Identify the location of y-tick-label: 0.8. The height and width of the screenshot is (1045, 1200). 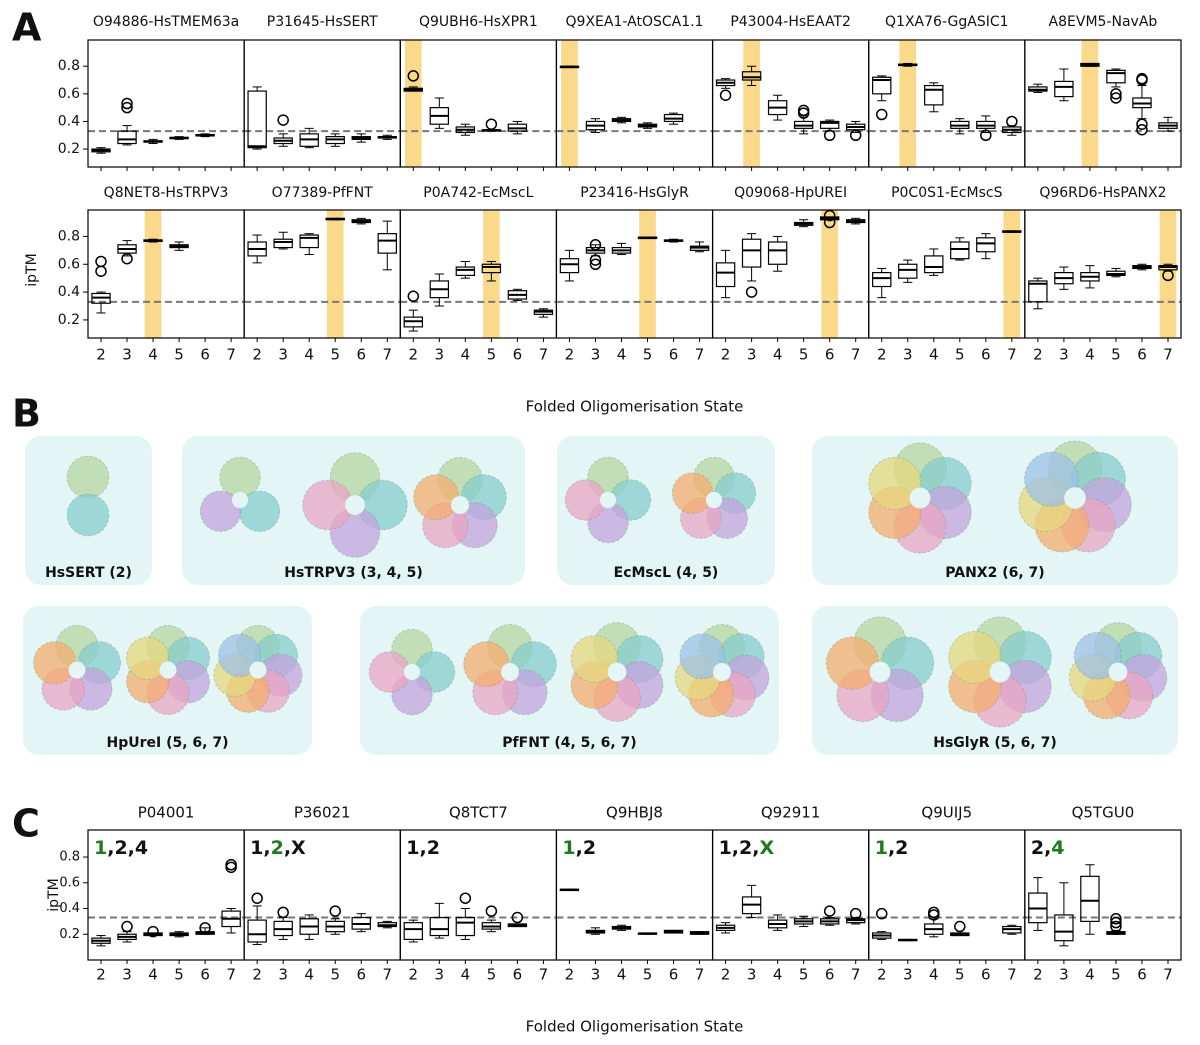
(69, 66).